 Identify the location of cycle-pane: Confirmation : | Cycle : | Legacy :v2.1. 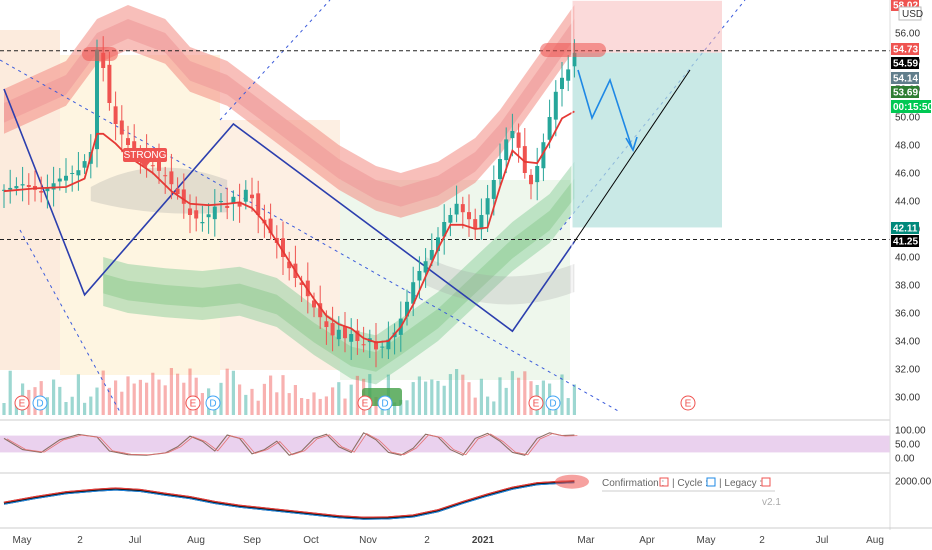
(445, 496).